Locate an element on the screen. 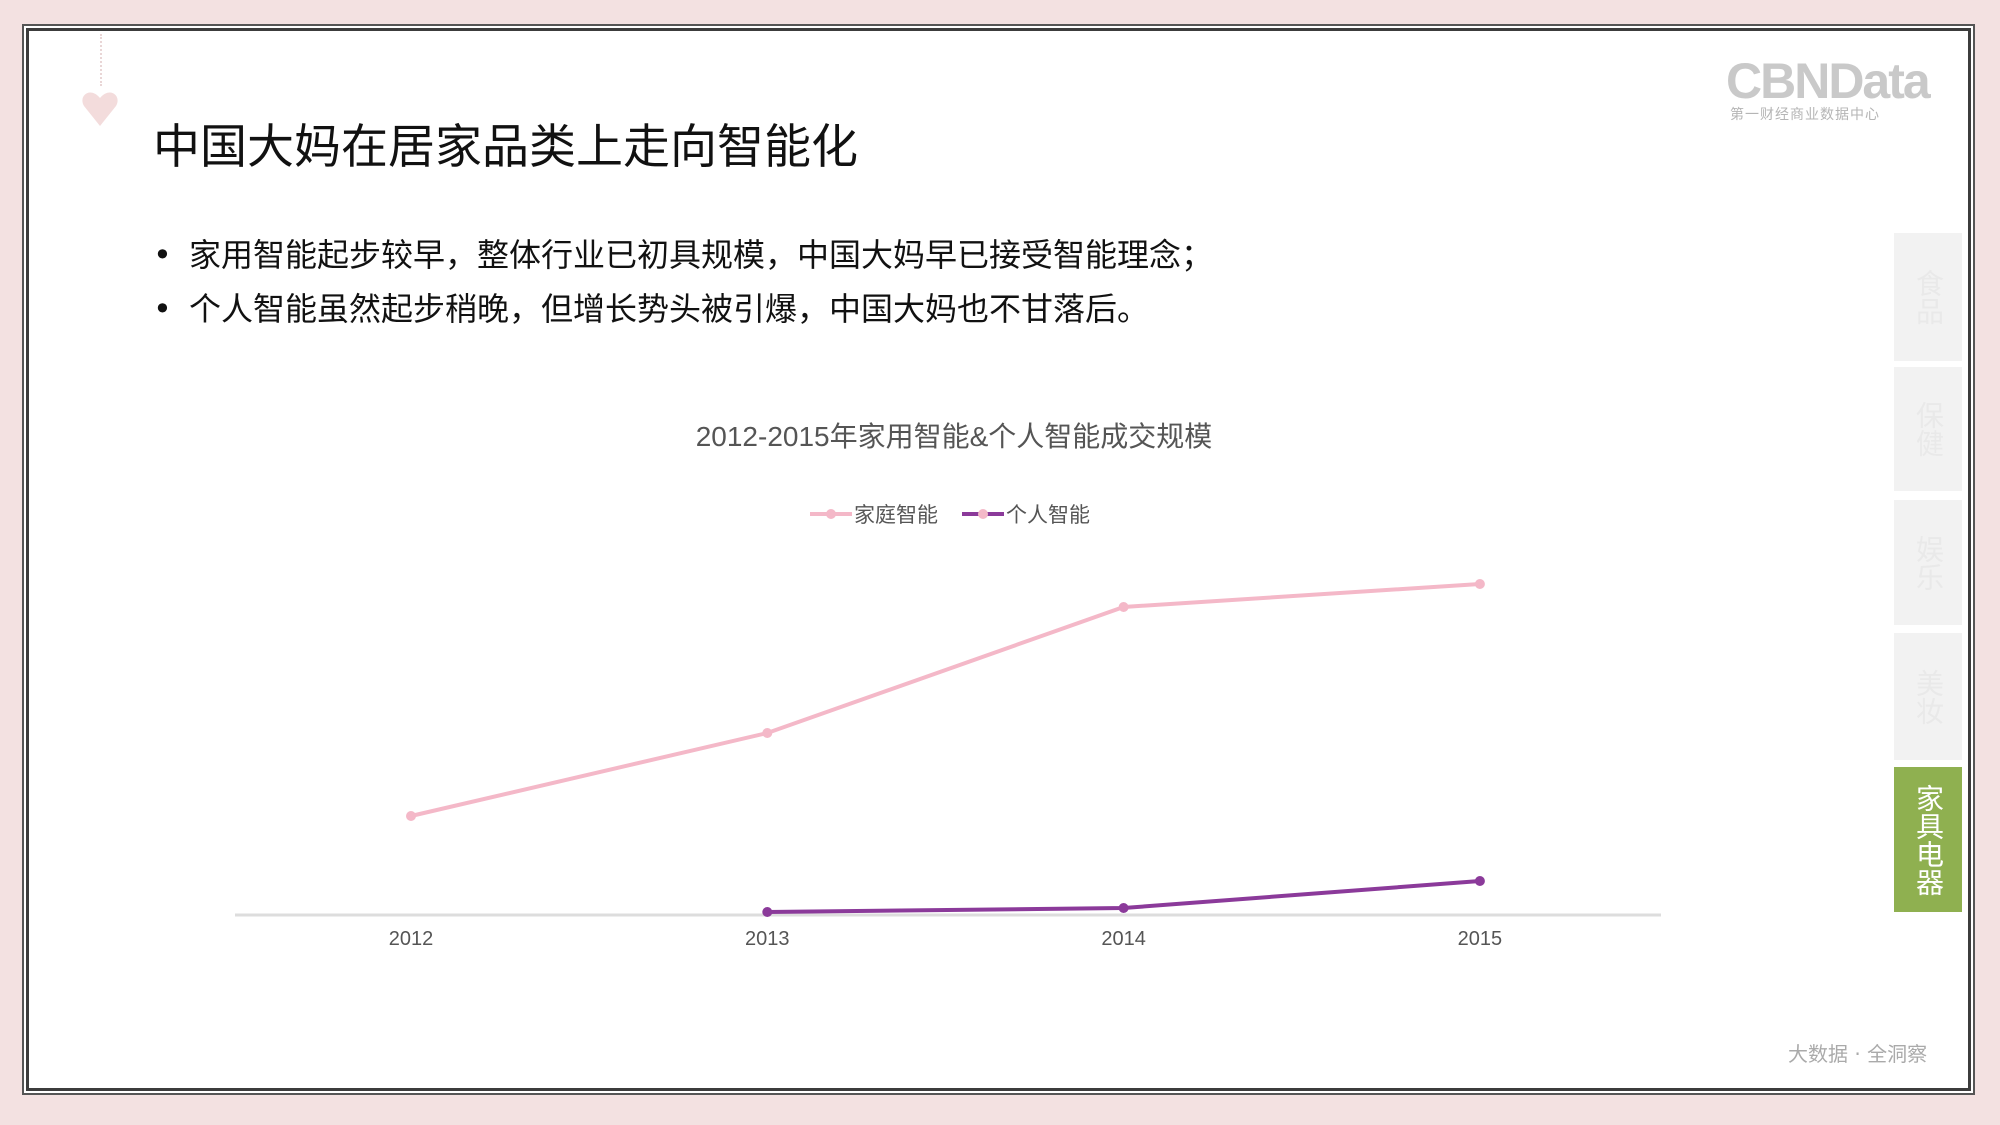  tab-food: 食品 is located at coordinates (1928, 297).